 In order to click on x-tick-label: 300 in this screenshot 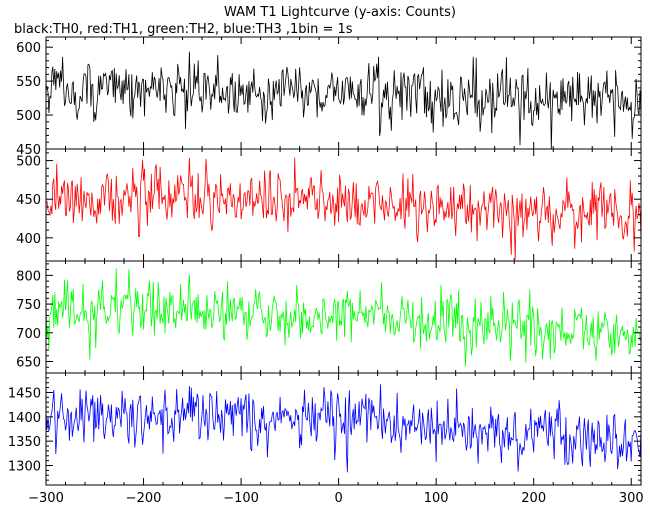, I will do `click(631, 498)`.